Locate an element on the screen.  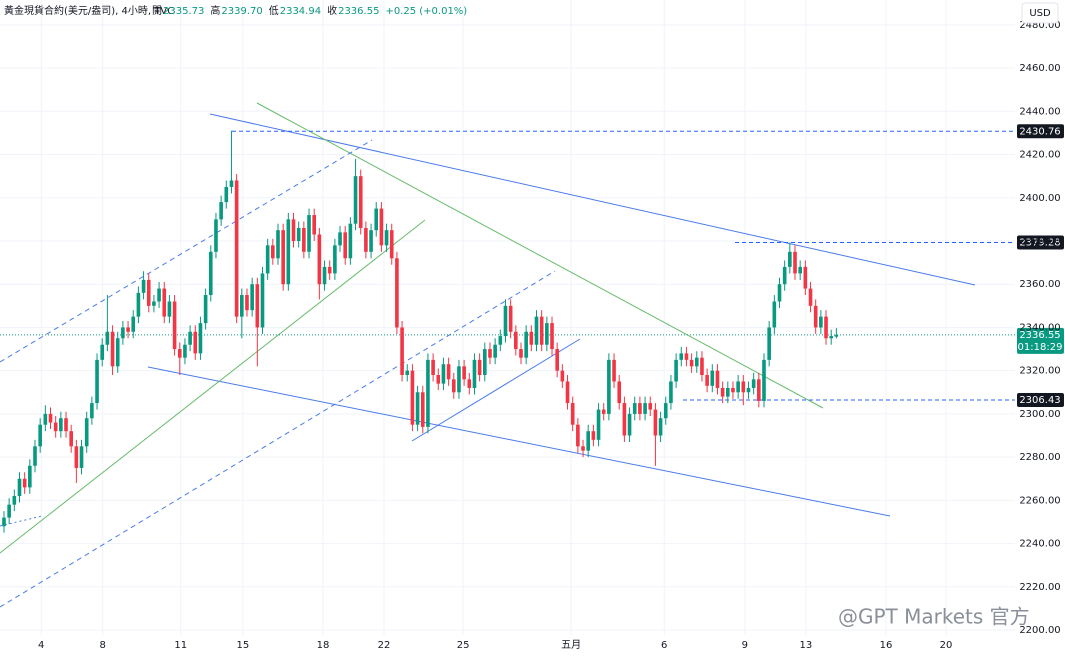
x-tick-label: 22 is located at coordinates (384, 645).